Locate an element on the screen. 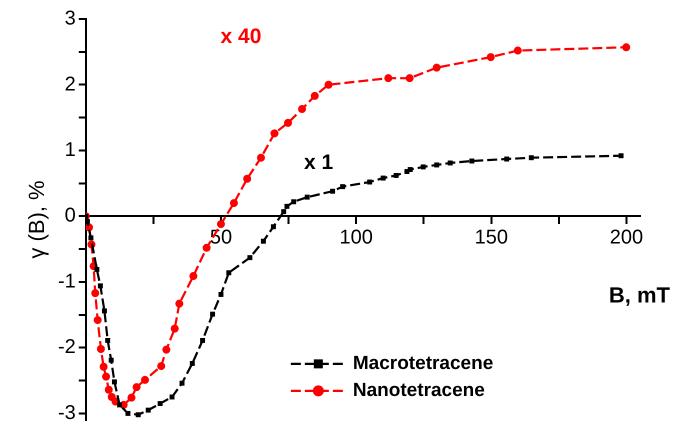  legend-label: Nanotetracene is located at coordinates (418, 391).